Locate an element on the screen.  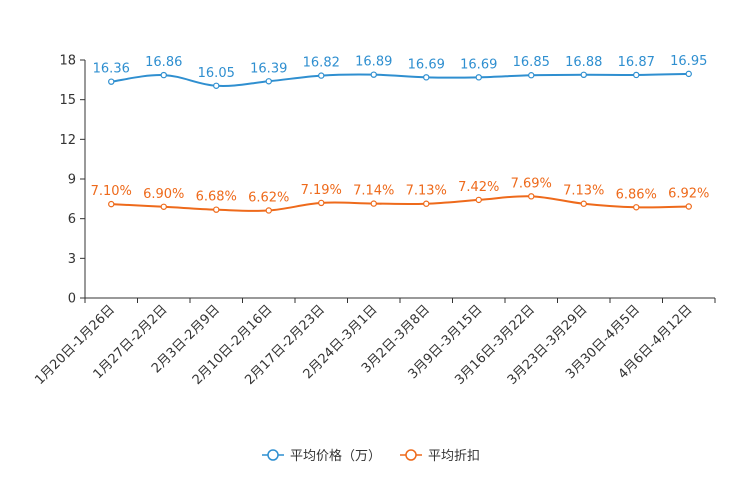
price-series-line is located at coordinates (400, 79).